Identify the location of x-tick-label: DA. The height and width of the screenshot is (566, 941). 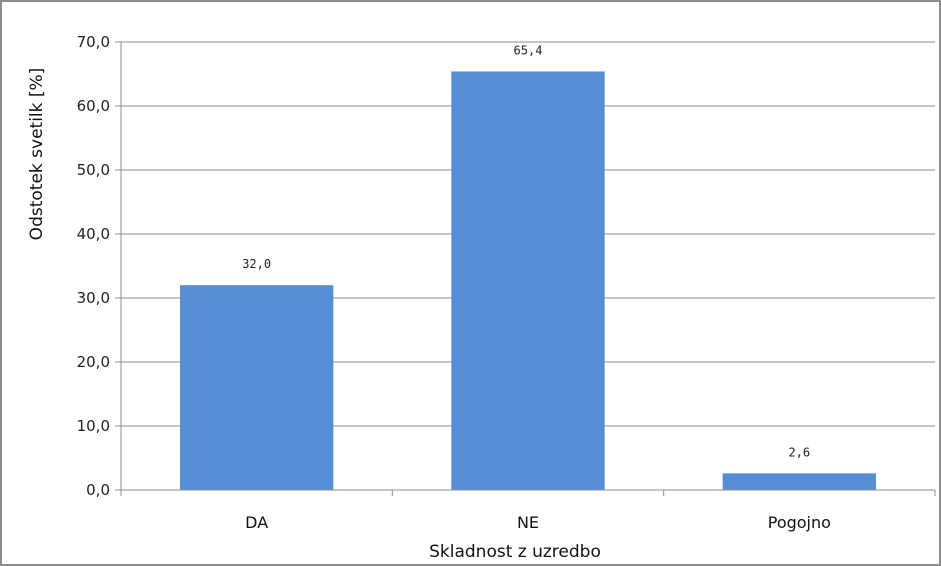
(256, 522).